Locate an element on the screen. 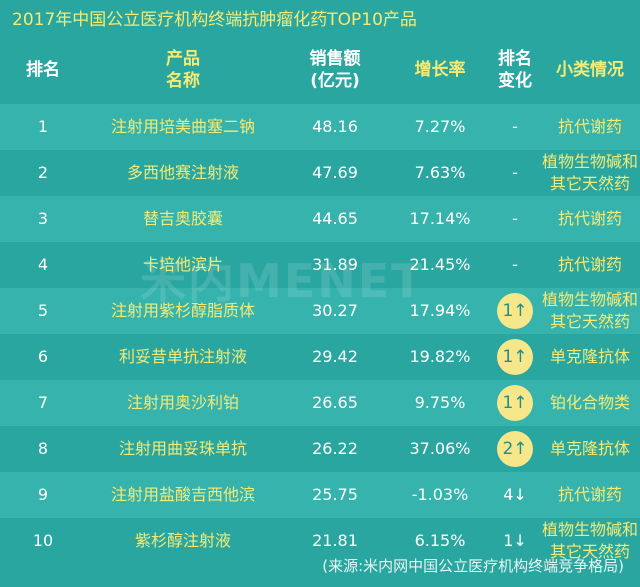  product-name-cell: 注射用盐酸吉西他滨 is located at coordinates (183, 495).